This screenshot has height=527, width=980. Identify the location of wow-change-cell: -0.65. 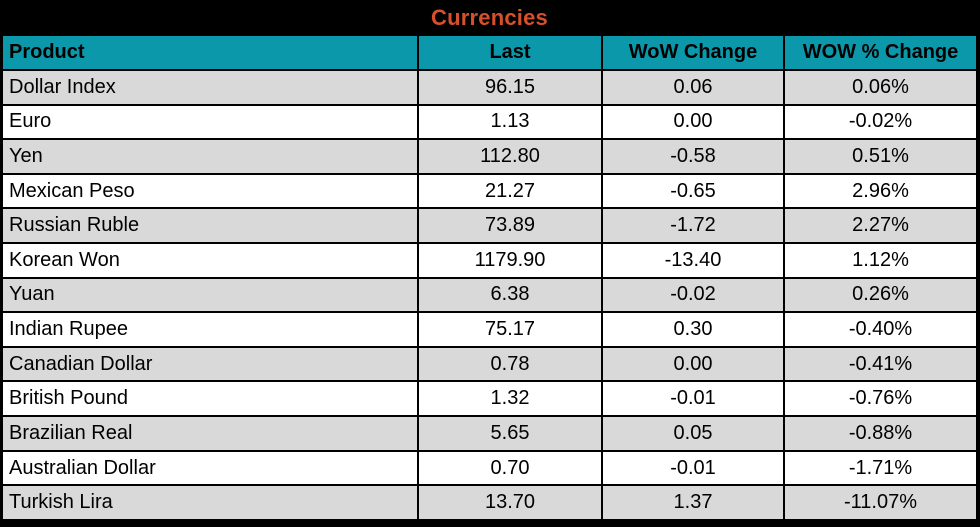
(694, 191).